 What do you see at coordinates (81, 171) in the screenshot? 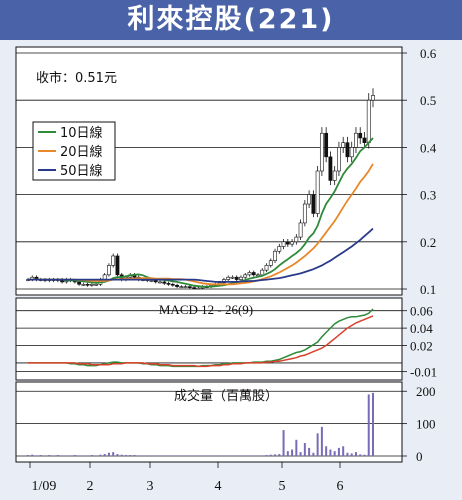
I see `legend-label-50d: 50日線` at bounding box center [81, 171].